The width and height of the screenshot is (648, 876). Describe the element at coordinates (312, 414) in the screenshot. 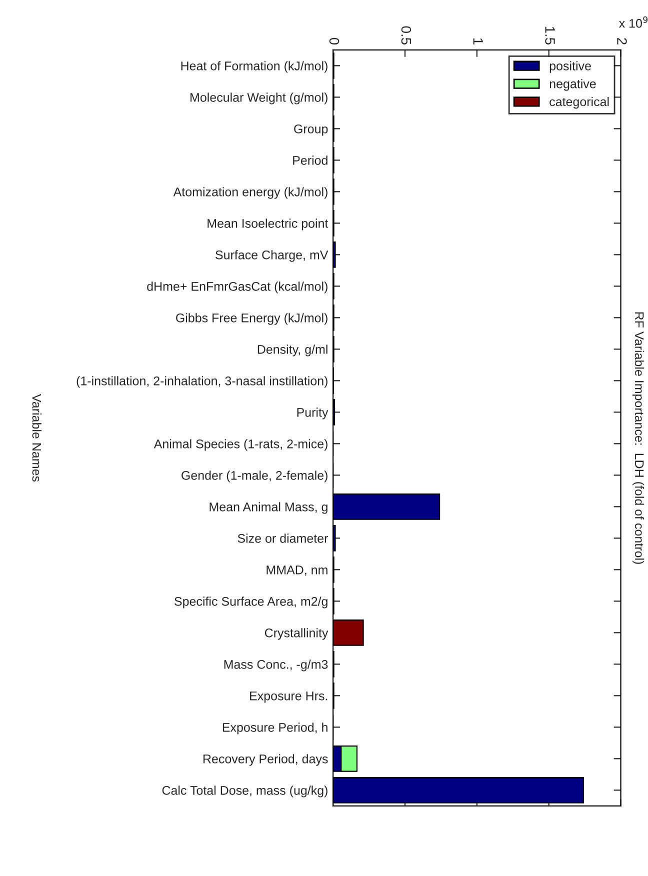

I see `y-tick-label: Purity` at that location.